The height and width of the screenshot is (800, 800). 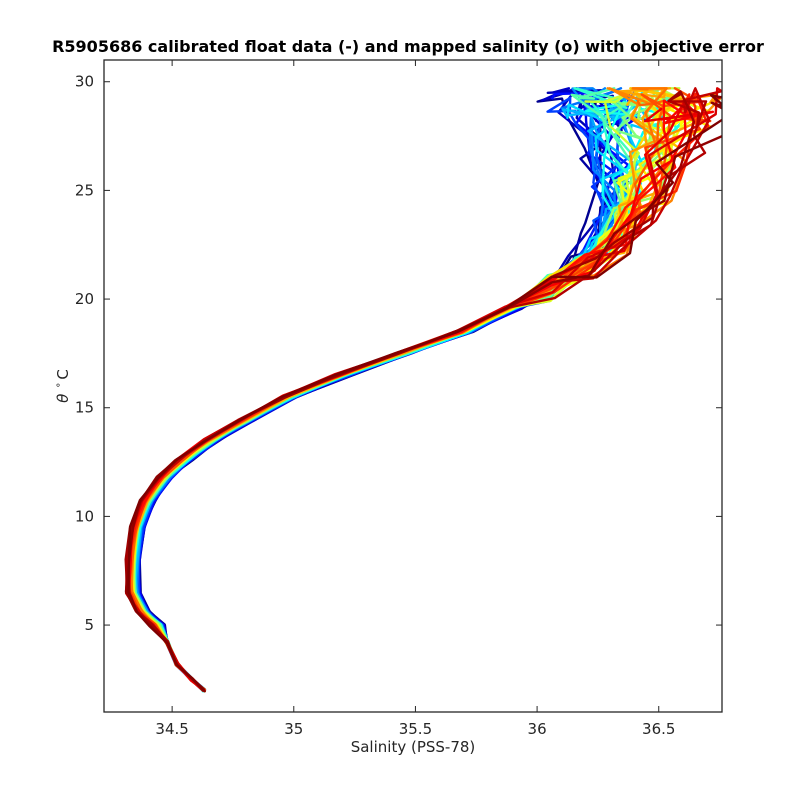 What do you see at coordinates (537, 729) in the screenshot?
I see `x-tick-label: 36` at bounding box center [537, 729].